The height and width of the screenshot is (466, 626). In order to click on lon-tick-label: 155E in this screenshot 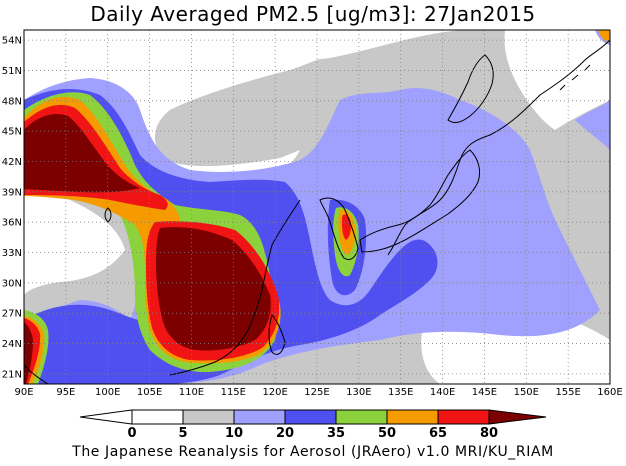, I will do `click(567, 392)`.